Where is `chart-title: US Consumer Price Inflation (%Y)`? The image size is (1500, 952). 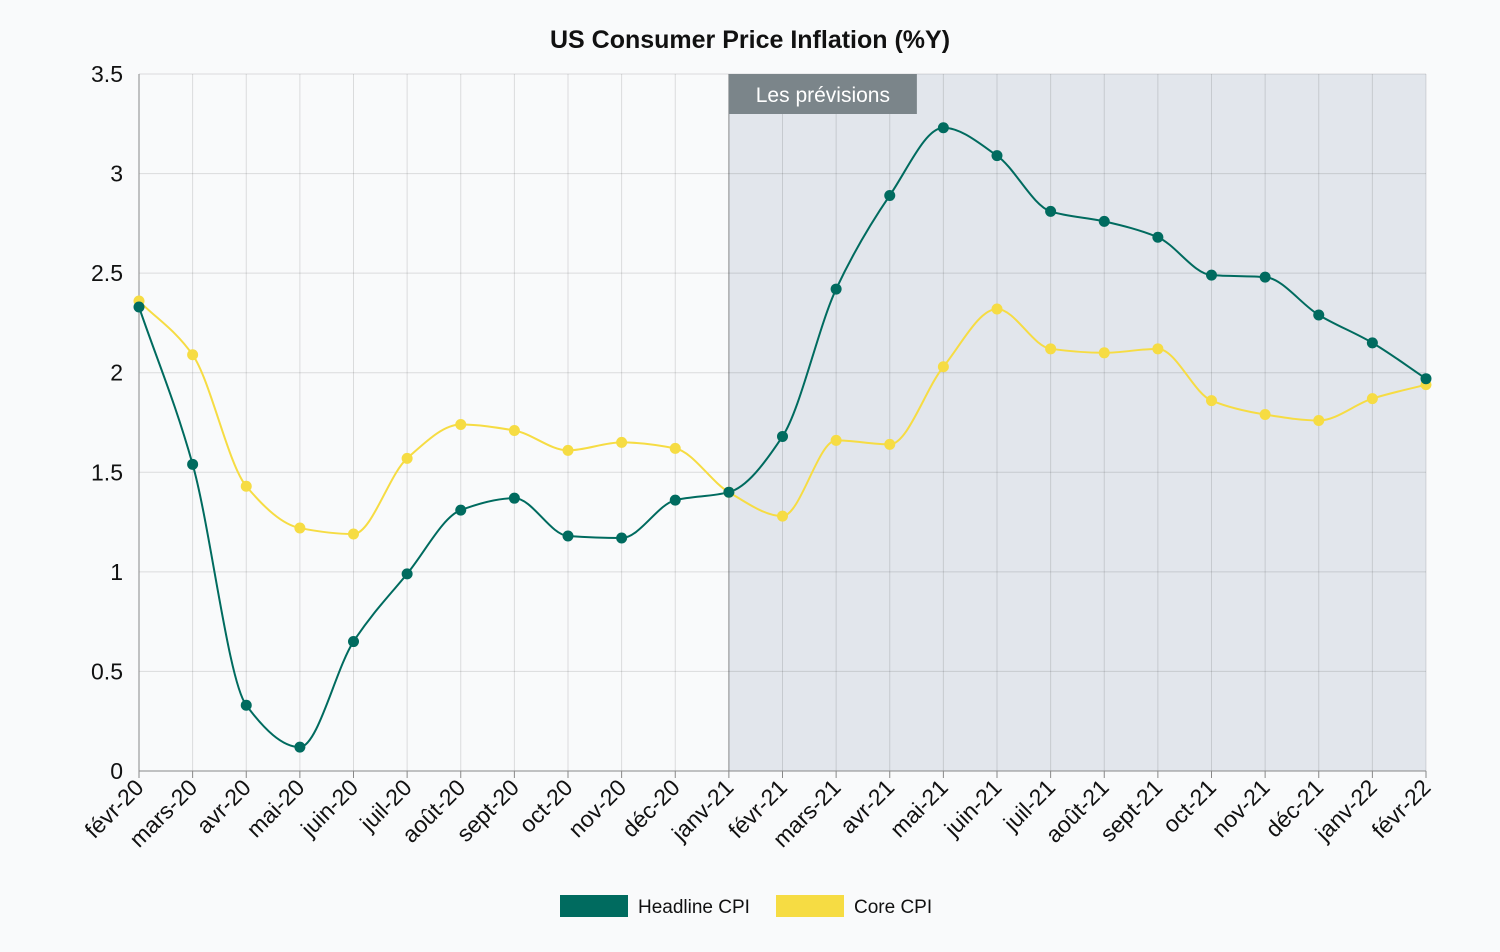
chart-title: US Consumer Price Inflation (%Y) is located at coordinates (750, 40).